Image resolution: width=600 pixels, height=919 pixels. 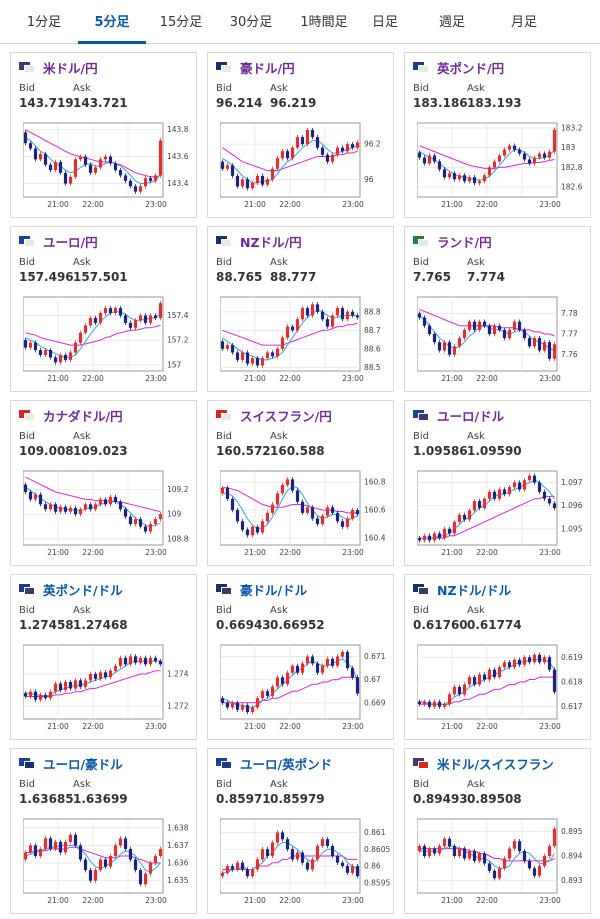 I want to click on tab-30min: 30分足, so click(x=251, y=22).